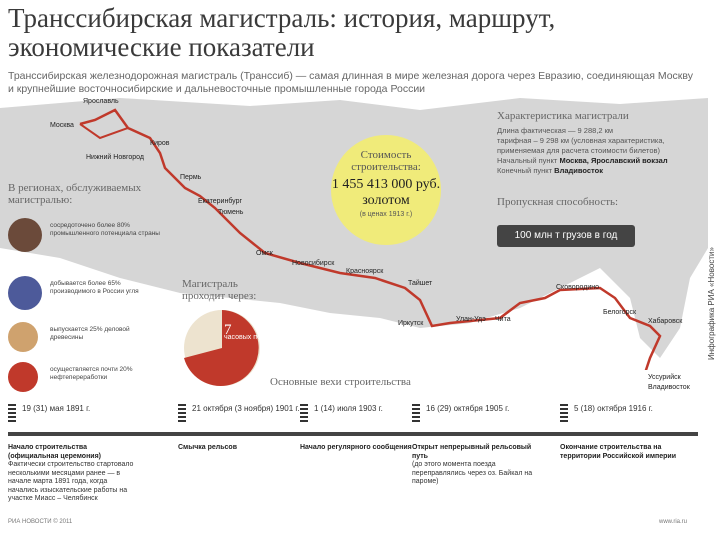 The width and height of the screenshot is (720, 540). Describe the element at coordinates (75, 194) in the screenshot. I see `regions-title: В регионах, обслуживаемых магистралью:` at that location.